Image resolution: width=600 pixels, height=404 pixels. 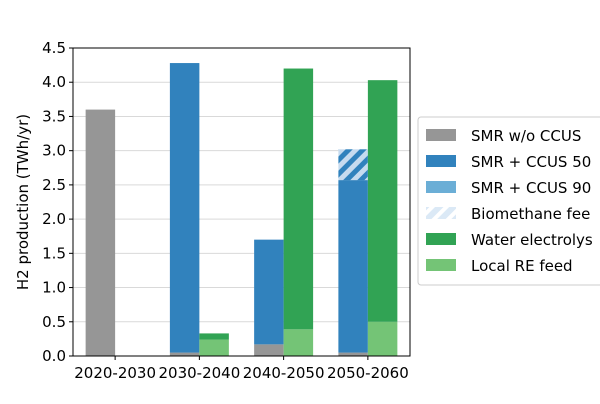 I want to click on y-tick-label: 1.0, so click(x=54, y=288).